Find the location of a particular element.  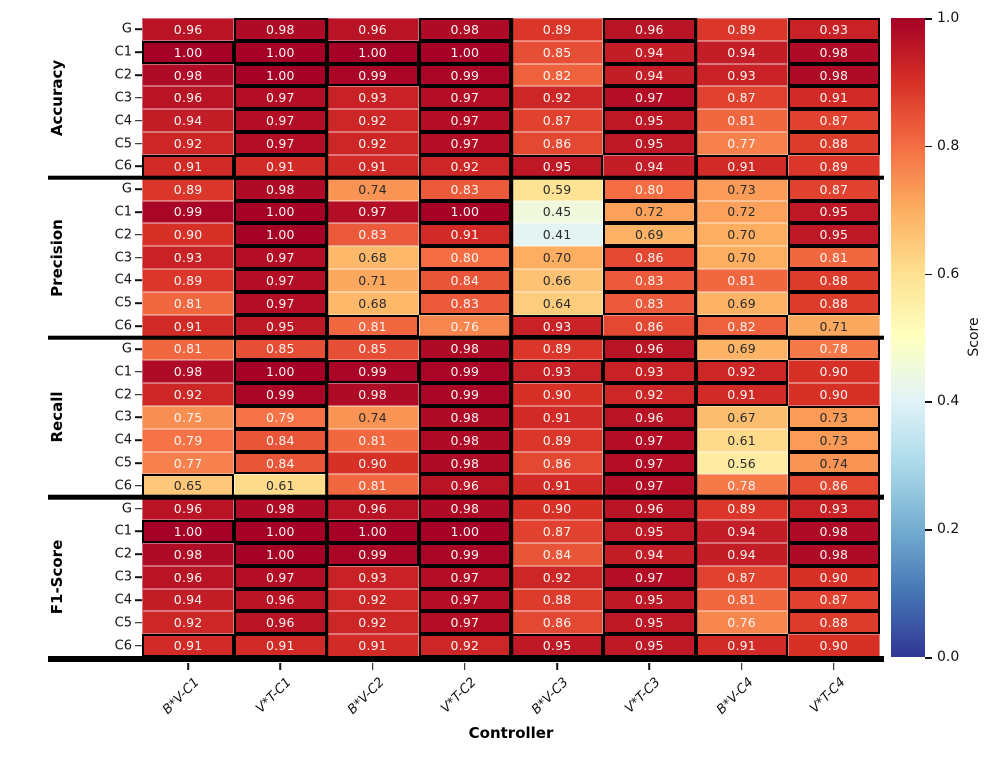

heatmap-cell: 0.64 is located at coordinates (557, 303).